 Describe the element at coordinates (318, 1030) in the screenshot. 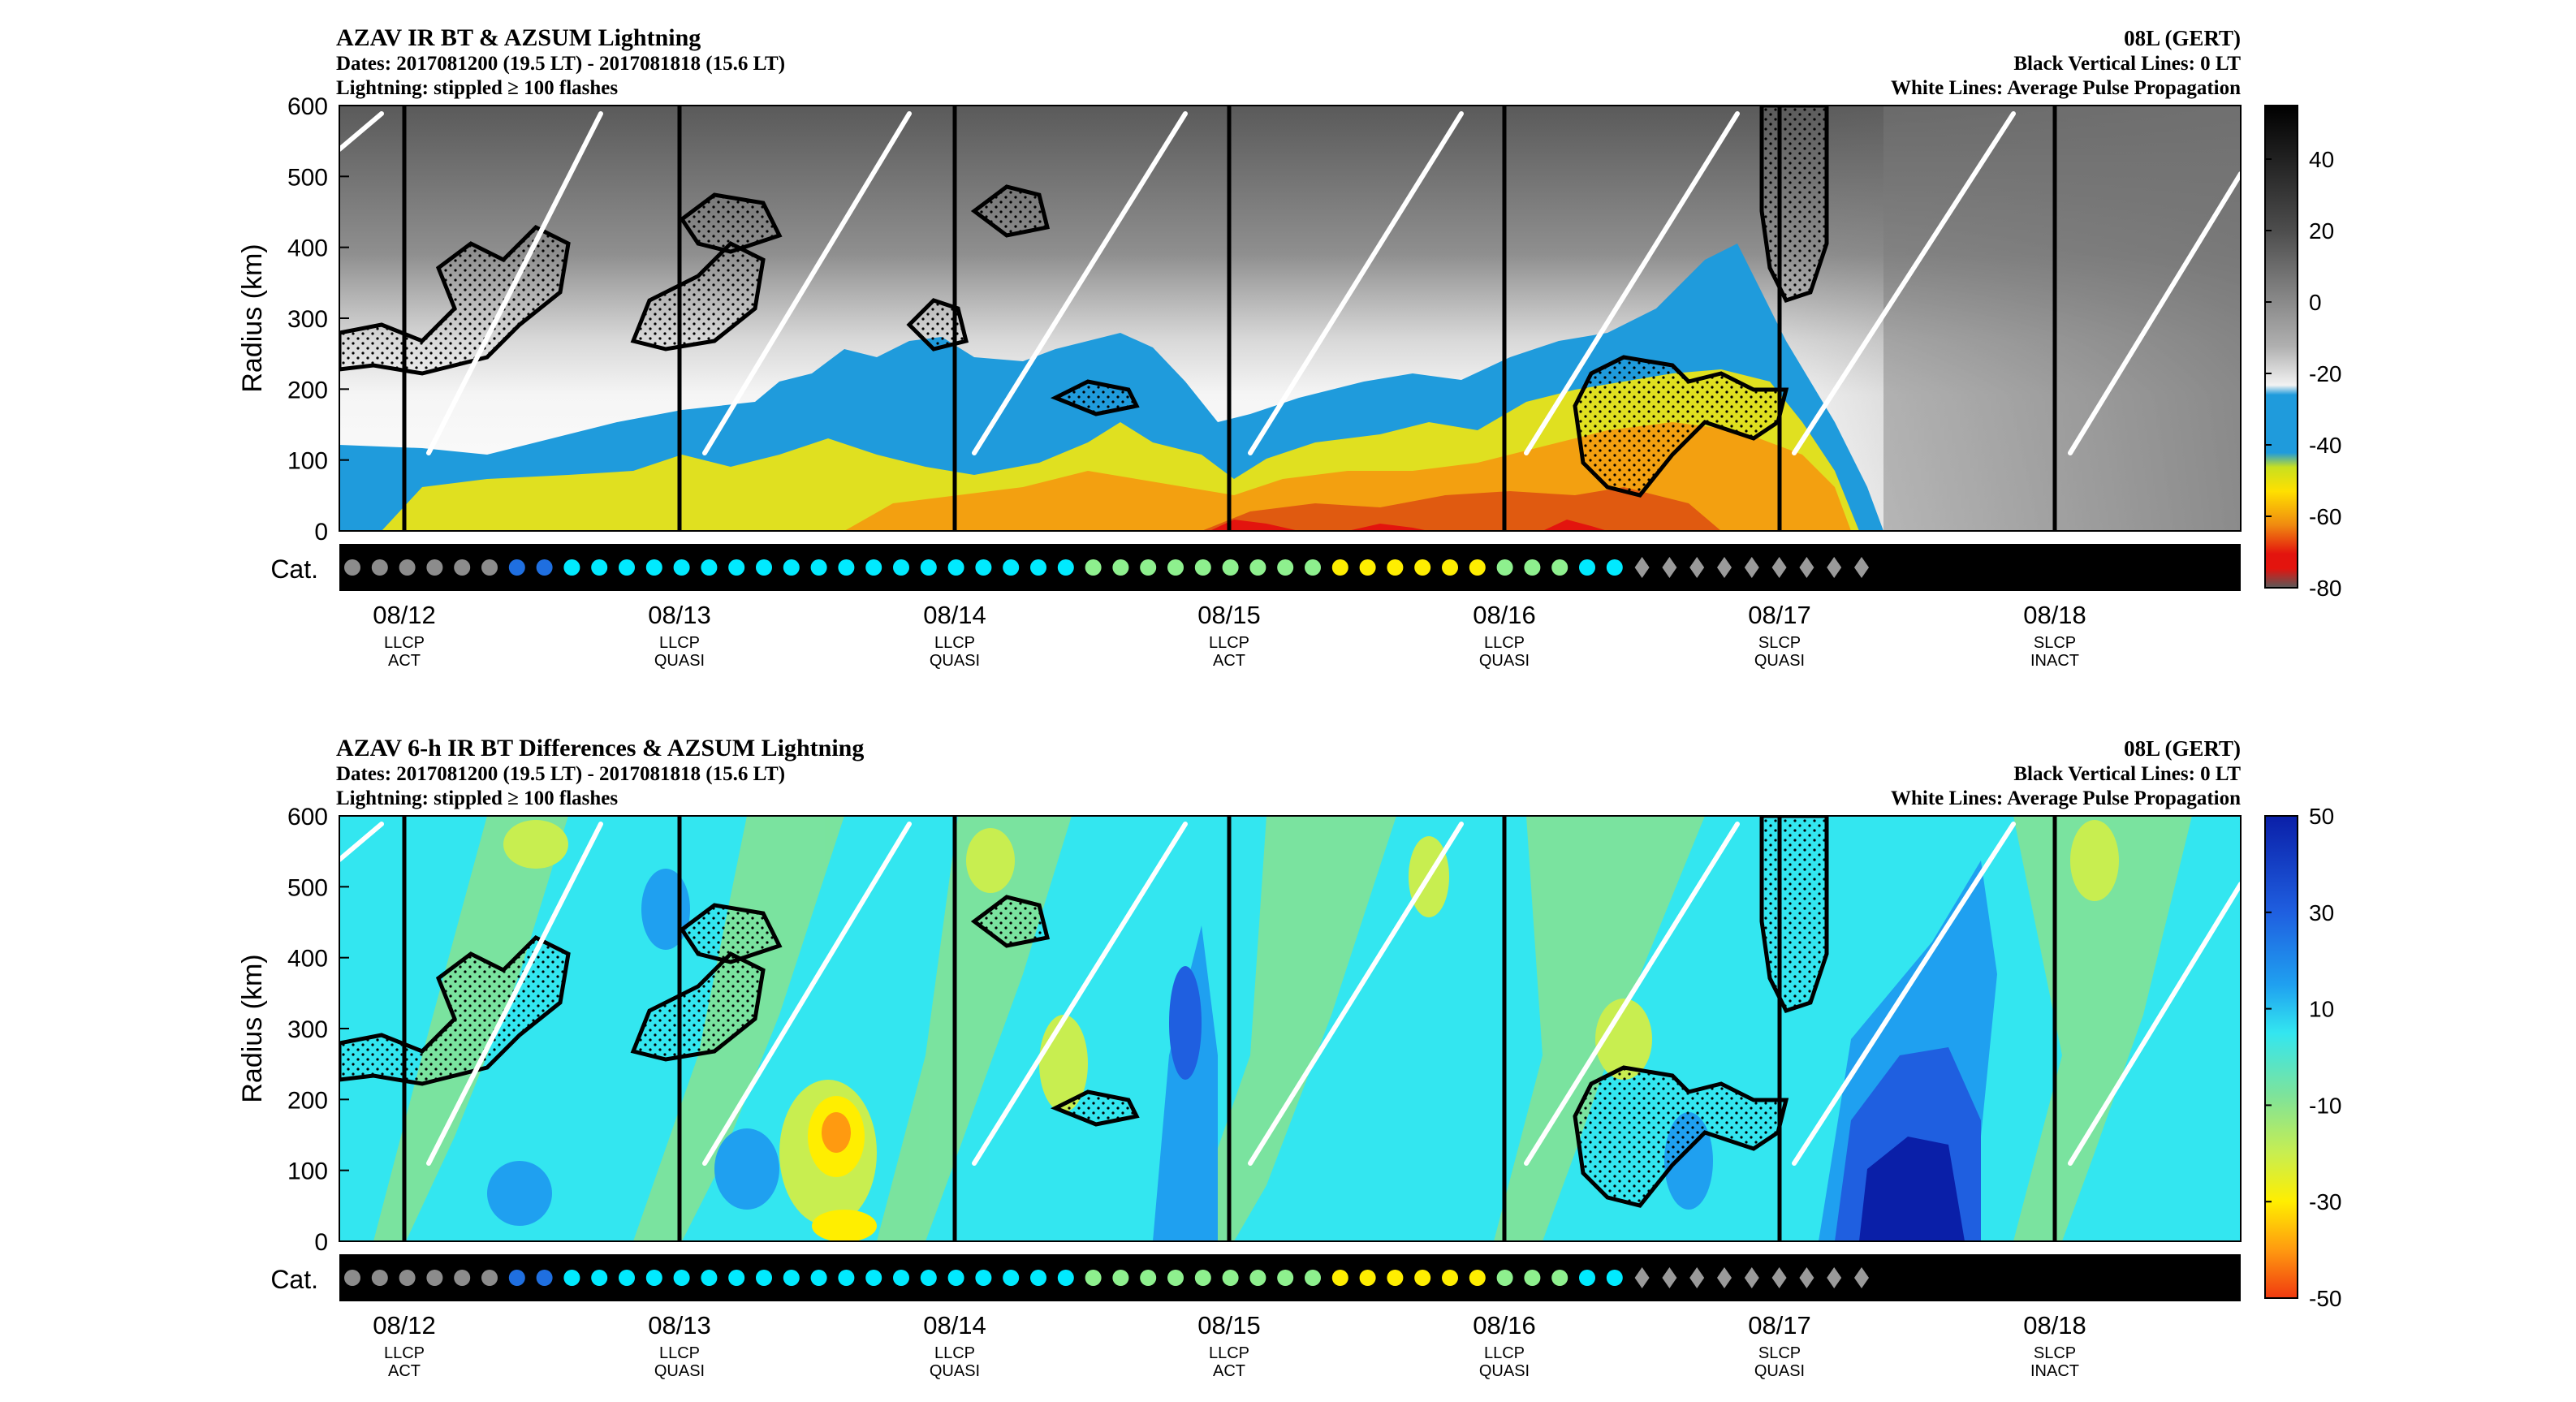

I see `y-axis: 0 100 200 300 400 500 600` at that location.